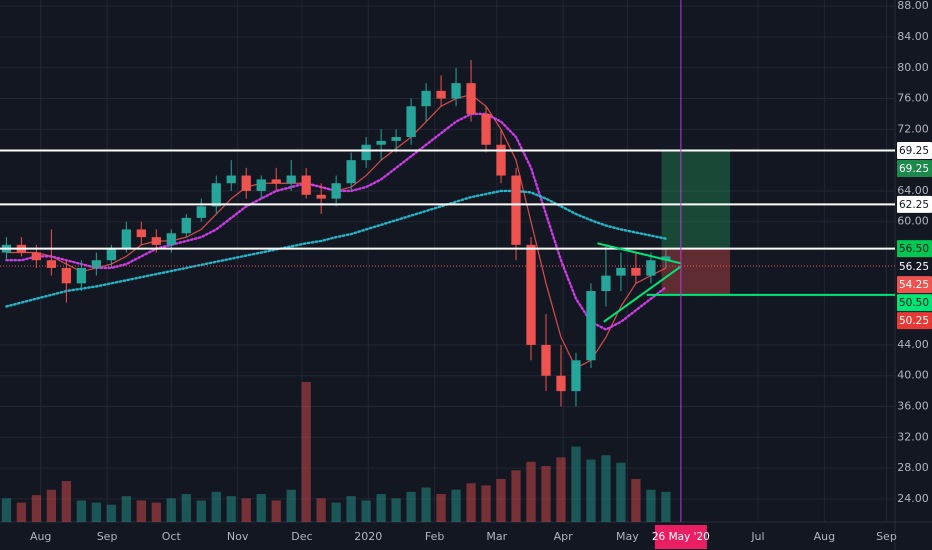 Image resolution: width=932 pixels, height=550 pixels. I want to click on price-label: 56.25, so click(914, 267).